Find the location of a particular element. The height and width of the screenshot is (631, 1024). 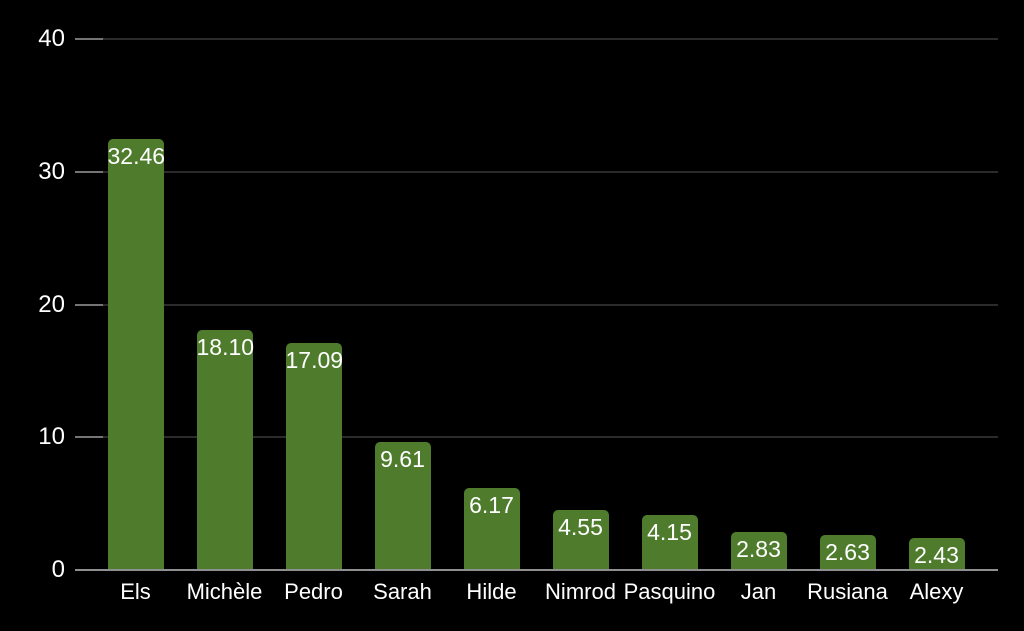

x-axis-label-alexy: Alexy is located at coordinates (936, 591).